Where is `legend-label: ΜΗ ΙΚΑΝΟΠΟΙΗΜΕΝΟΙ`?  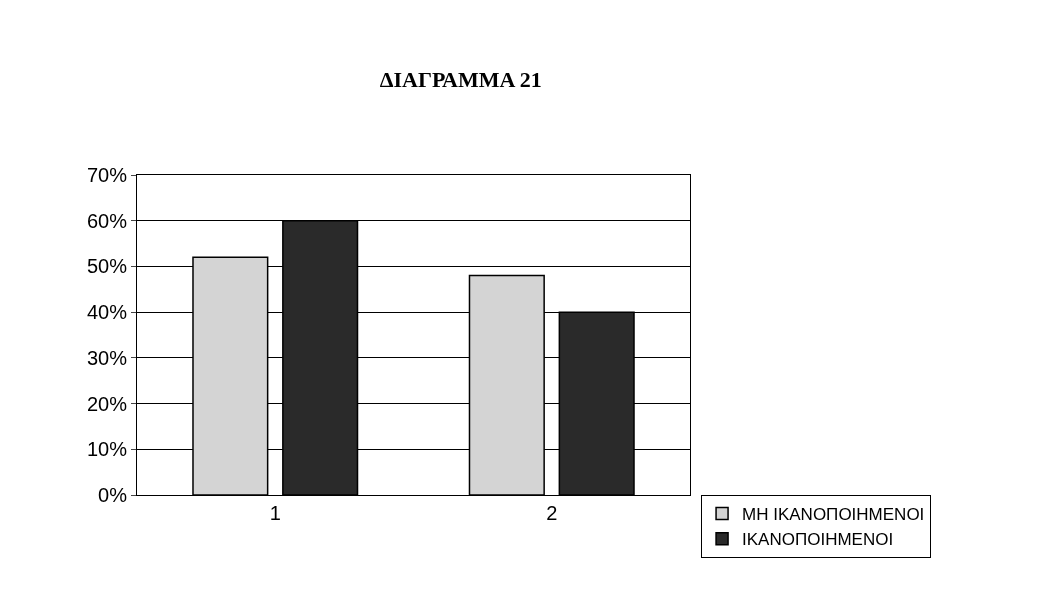
legend-label: ΜΗ ΙΚΑΝΟΠΟΙΗΜΕΝΟΙ is located at coordinates (833, 515).